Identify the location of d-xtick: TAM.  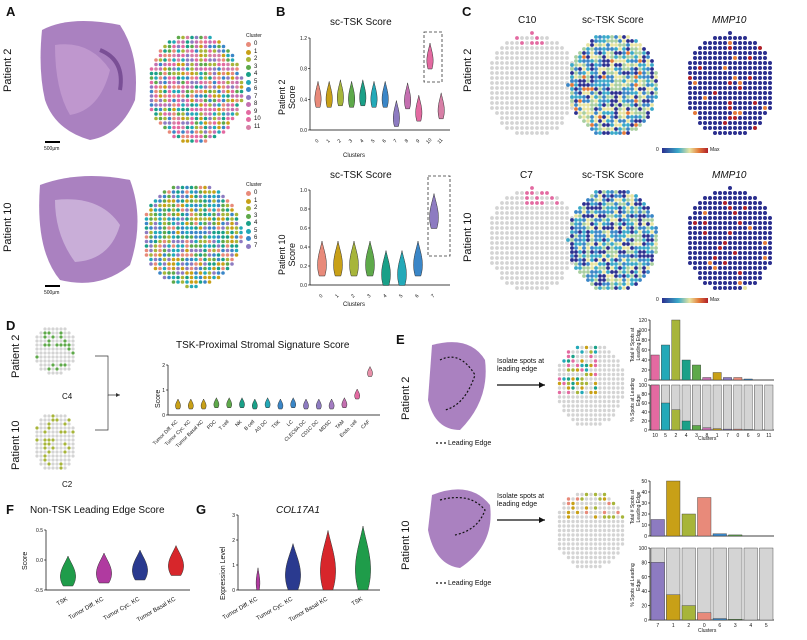
(339, 424).